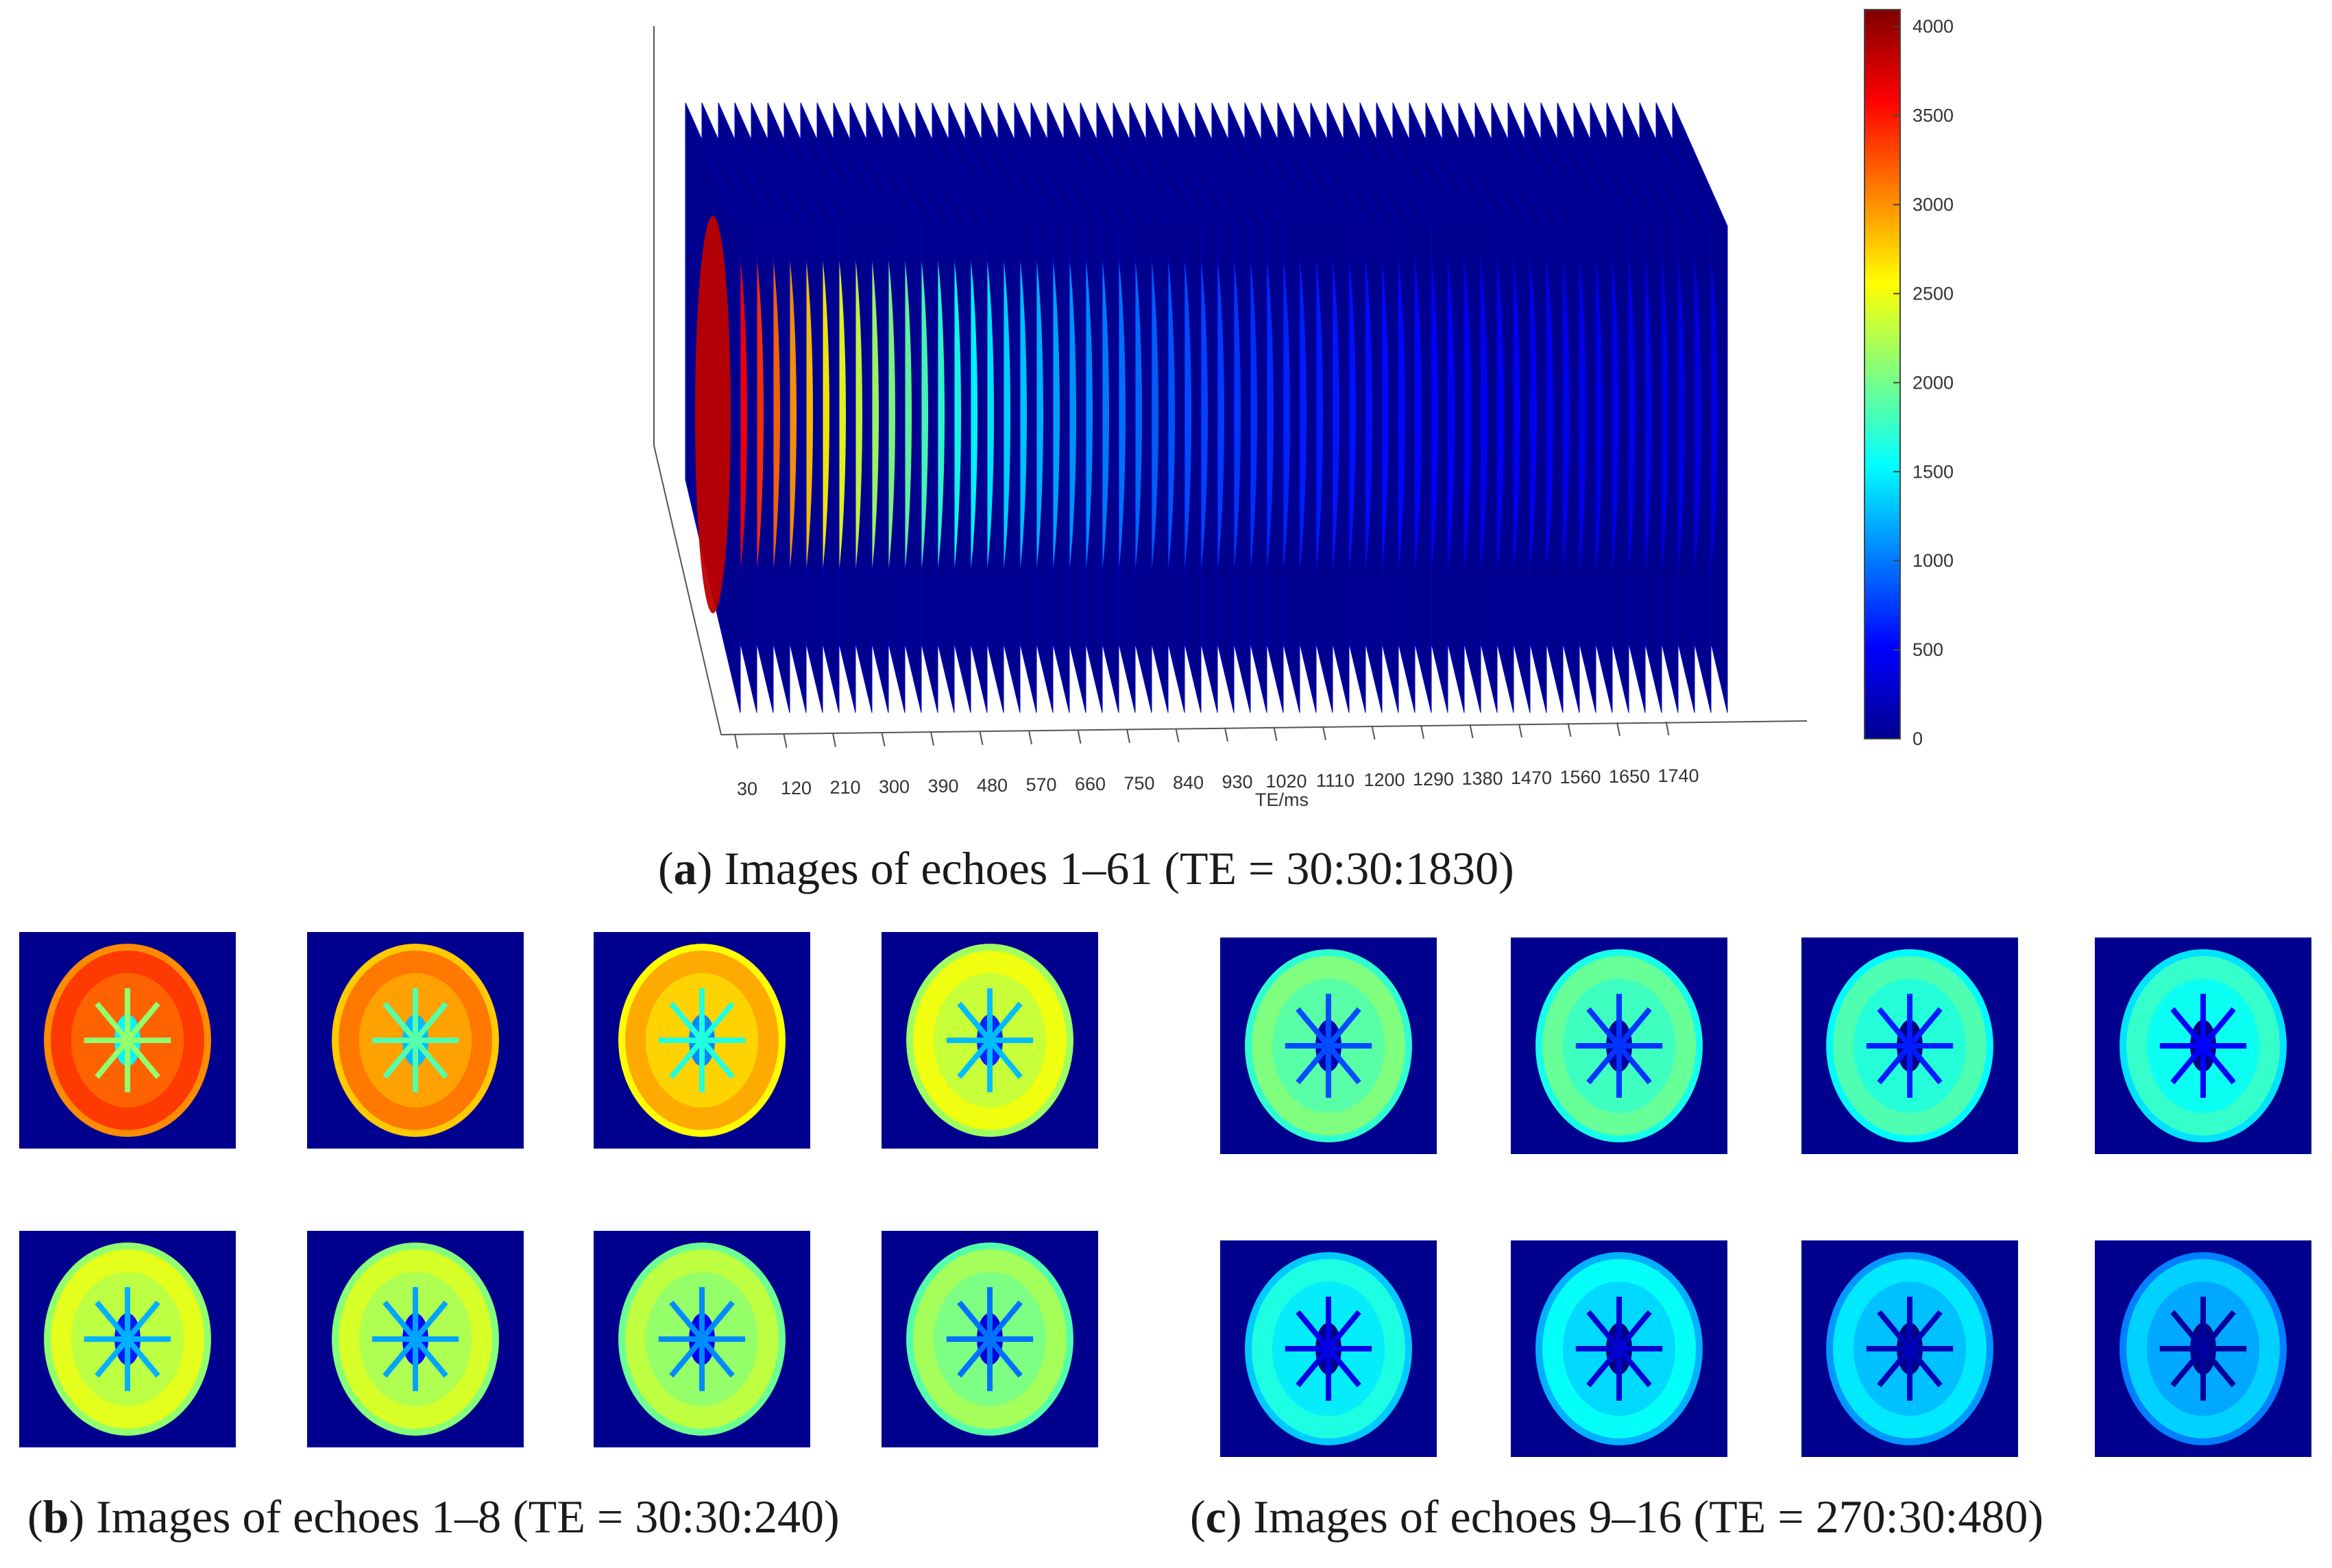 The image size is (2332, 1568). Describe the element at coordinates (1139, 783) in the screenshot. I see `x-tick-label: 750` at that location.